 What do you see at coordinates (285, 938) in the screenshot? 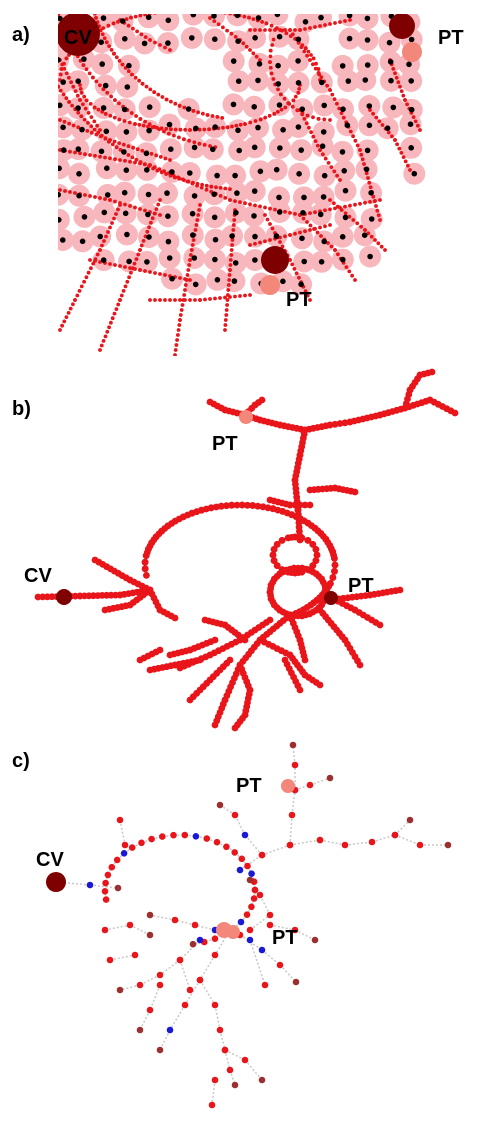
I see `annotation-pt-c-mid: PT` at bounding box center [285, 938].